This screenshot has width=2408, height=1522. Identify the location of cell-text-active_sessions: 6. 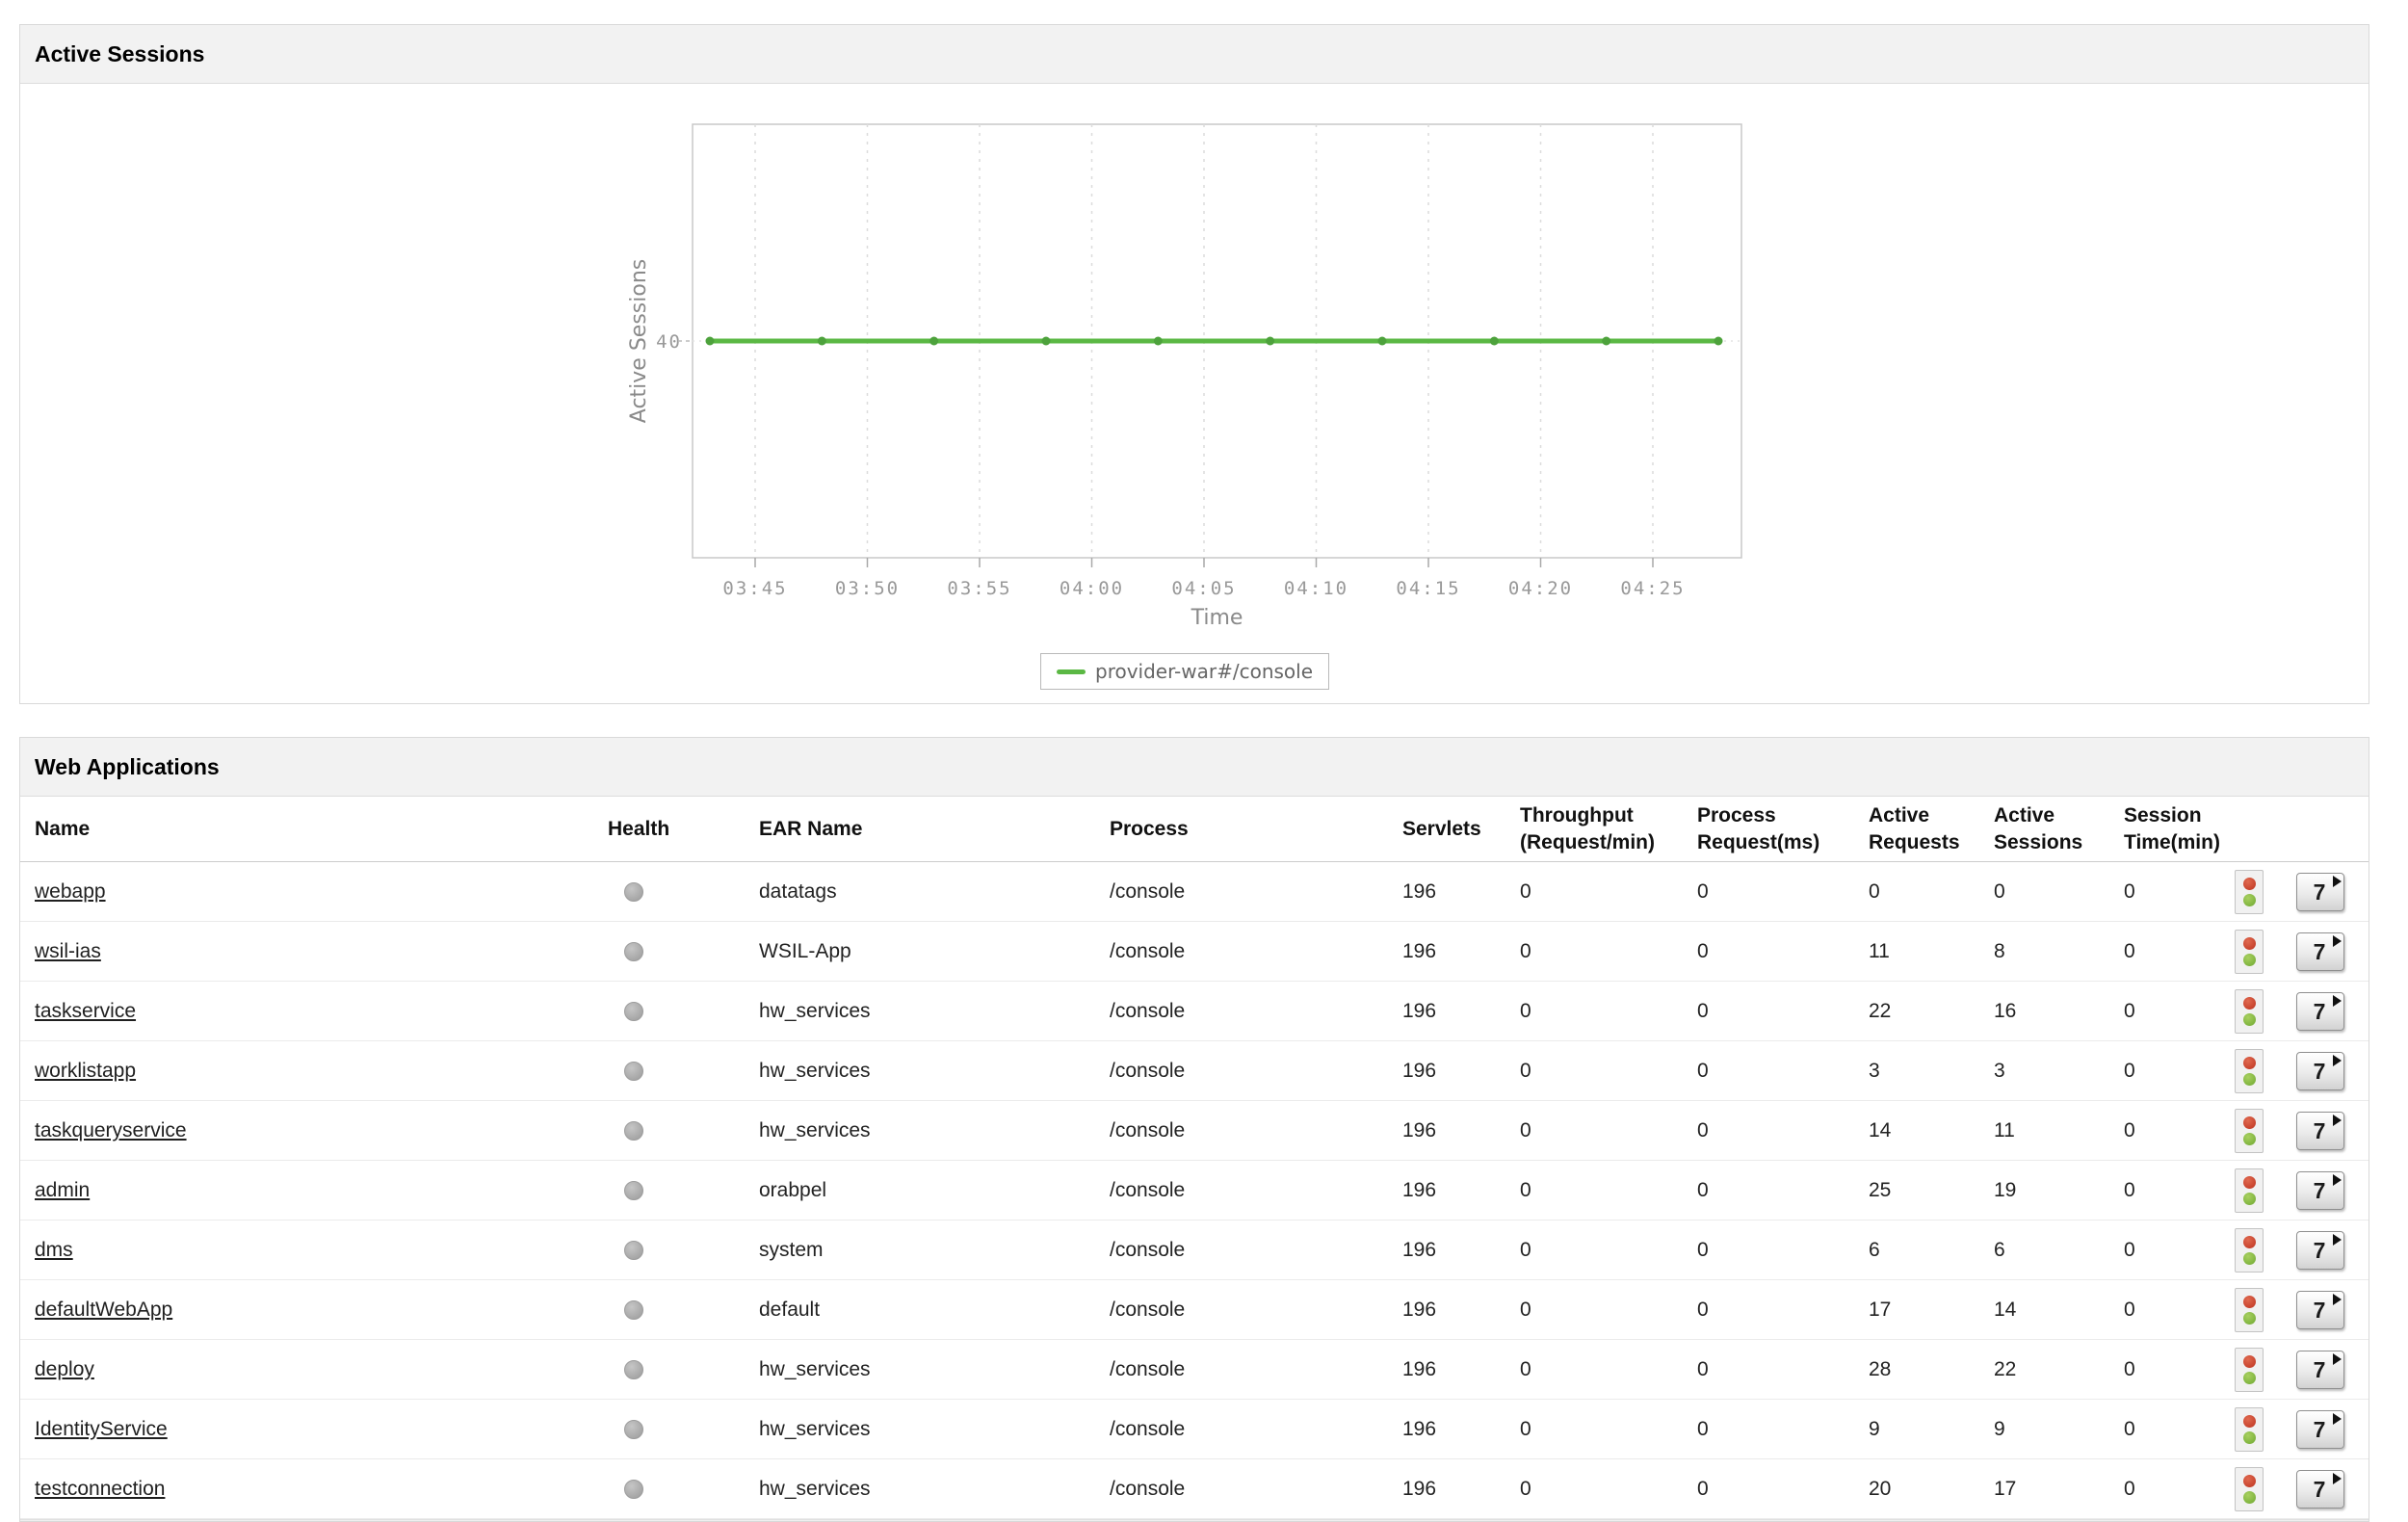
(1999, 1250).